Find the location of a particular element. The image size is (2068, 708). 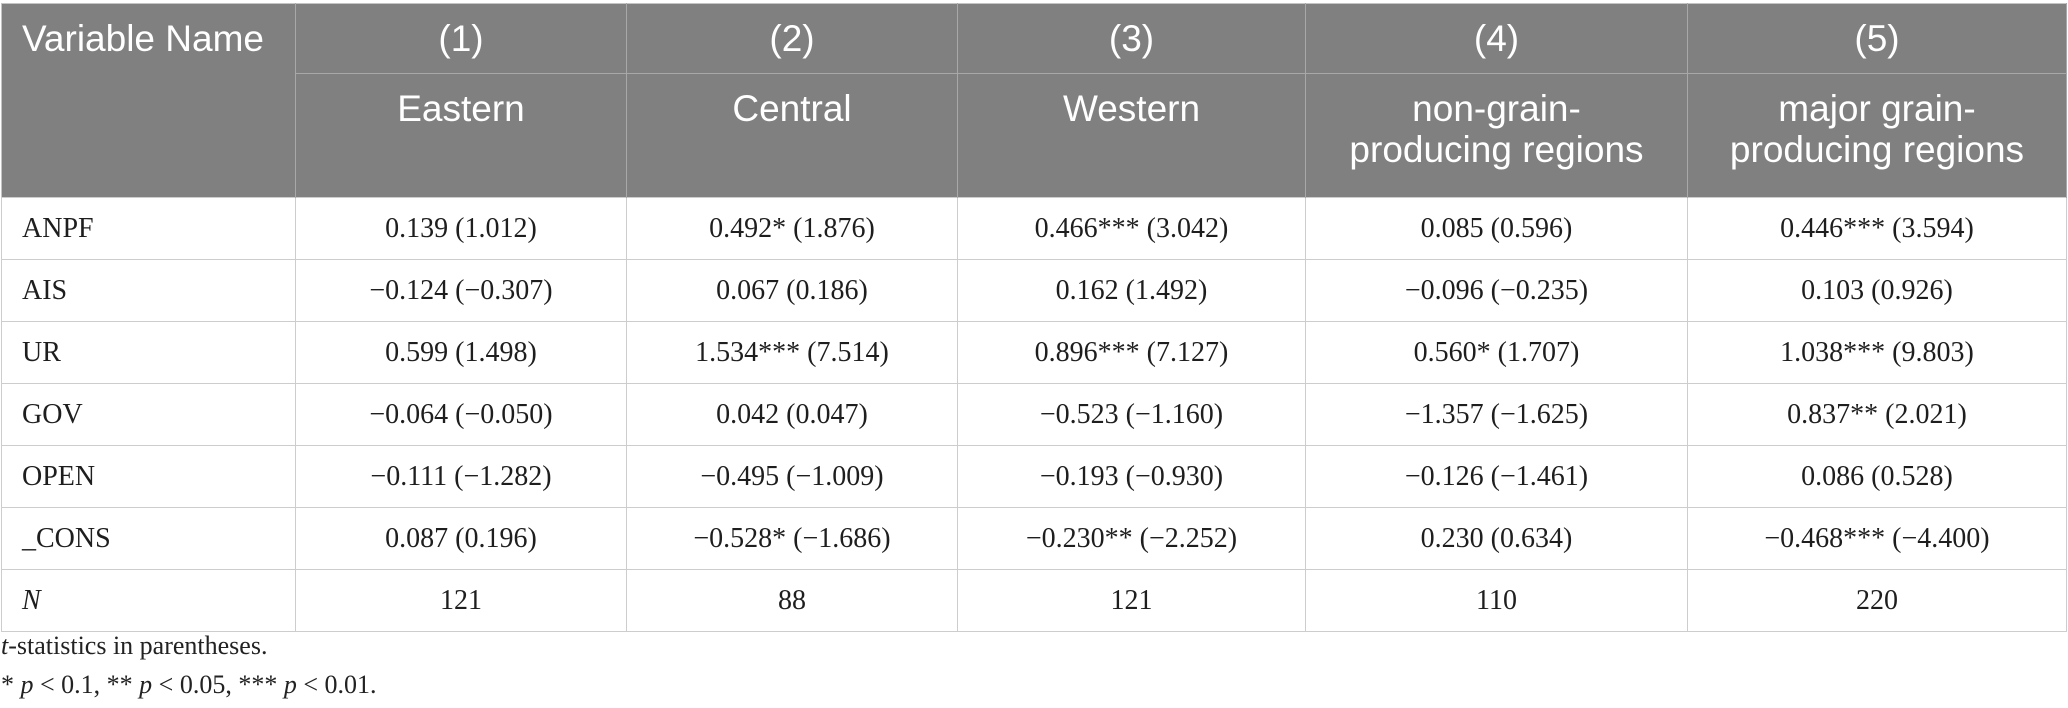

column-number-2: (2) is located at coordinates (792, 38).